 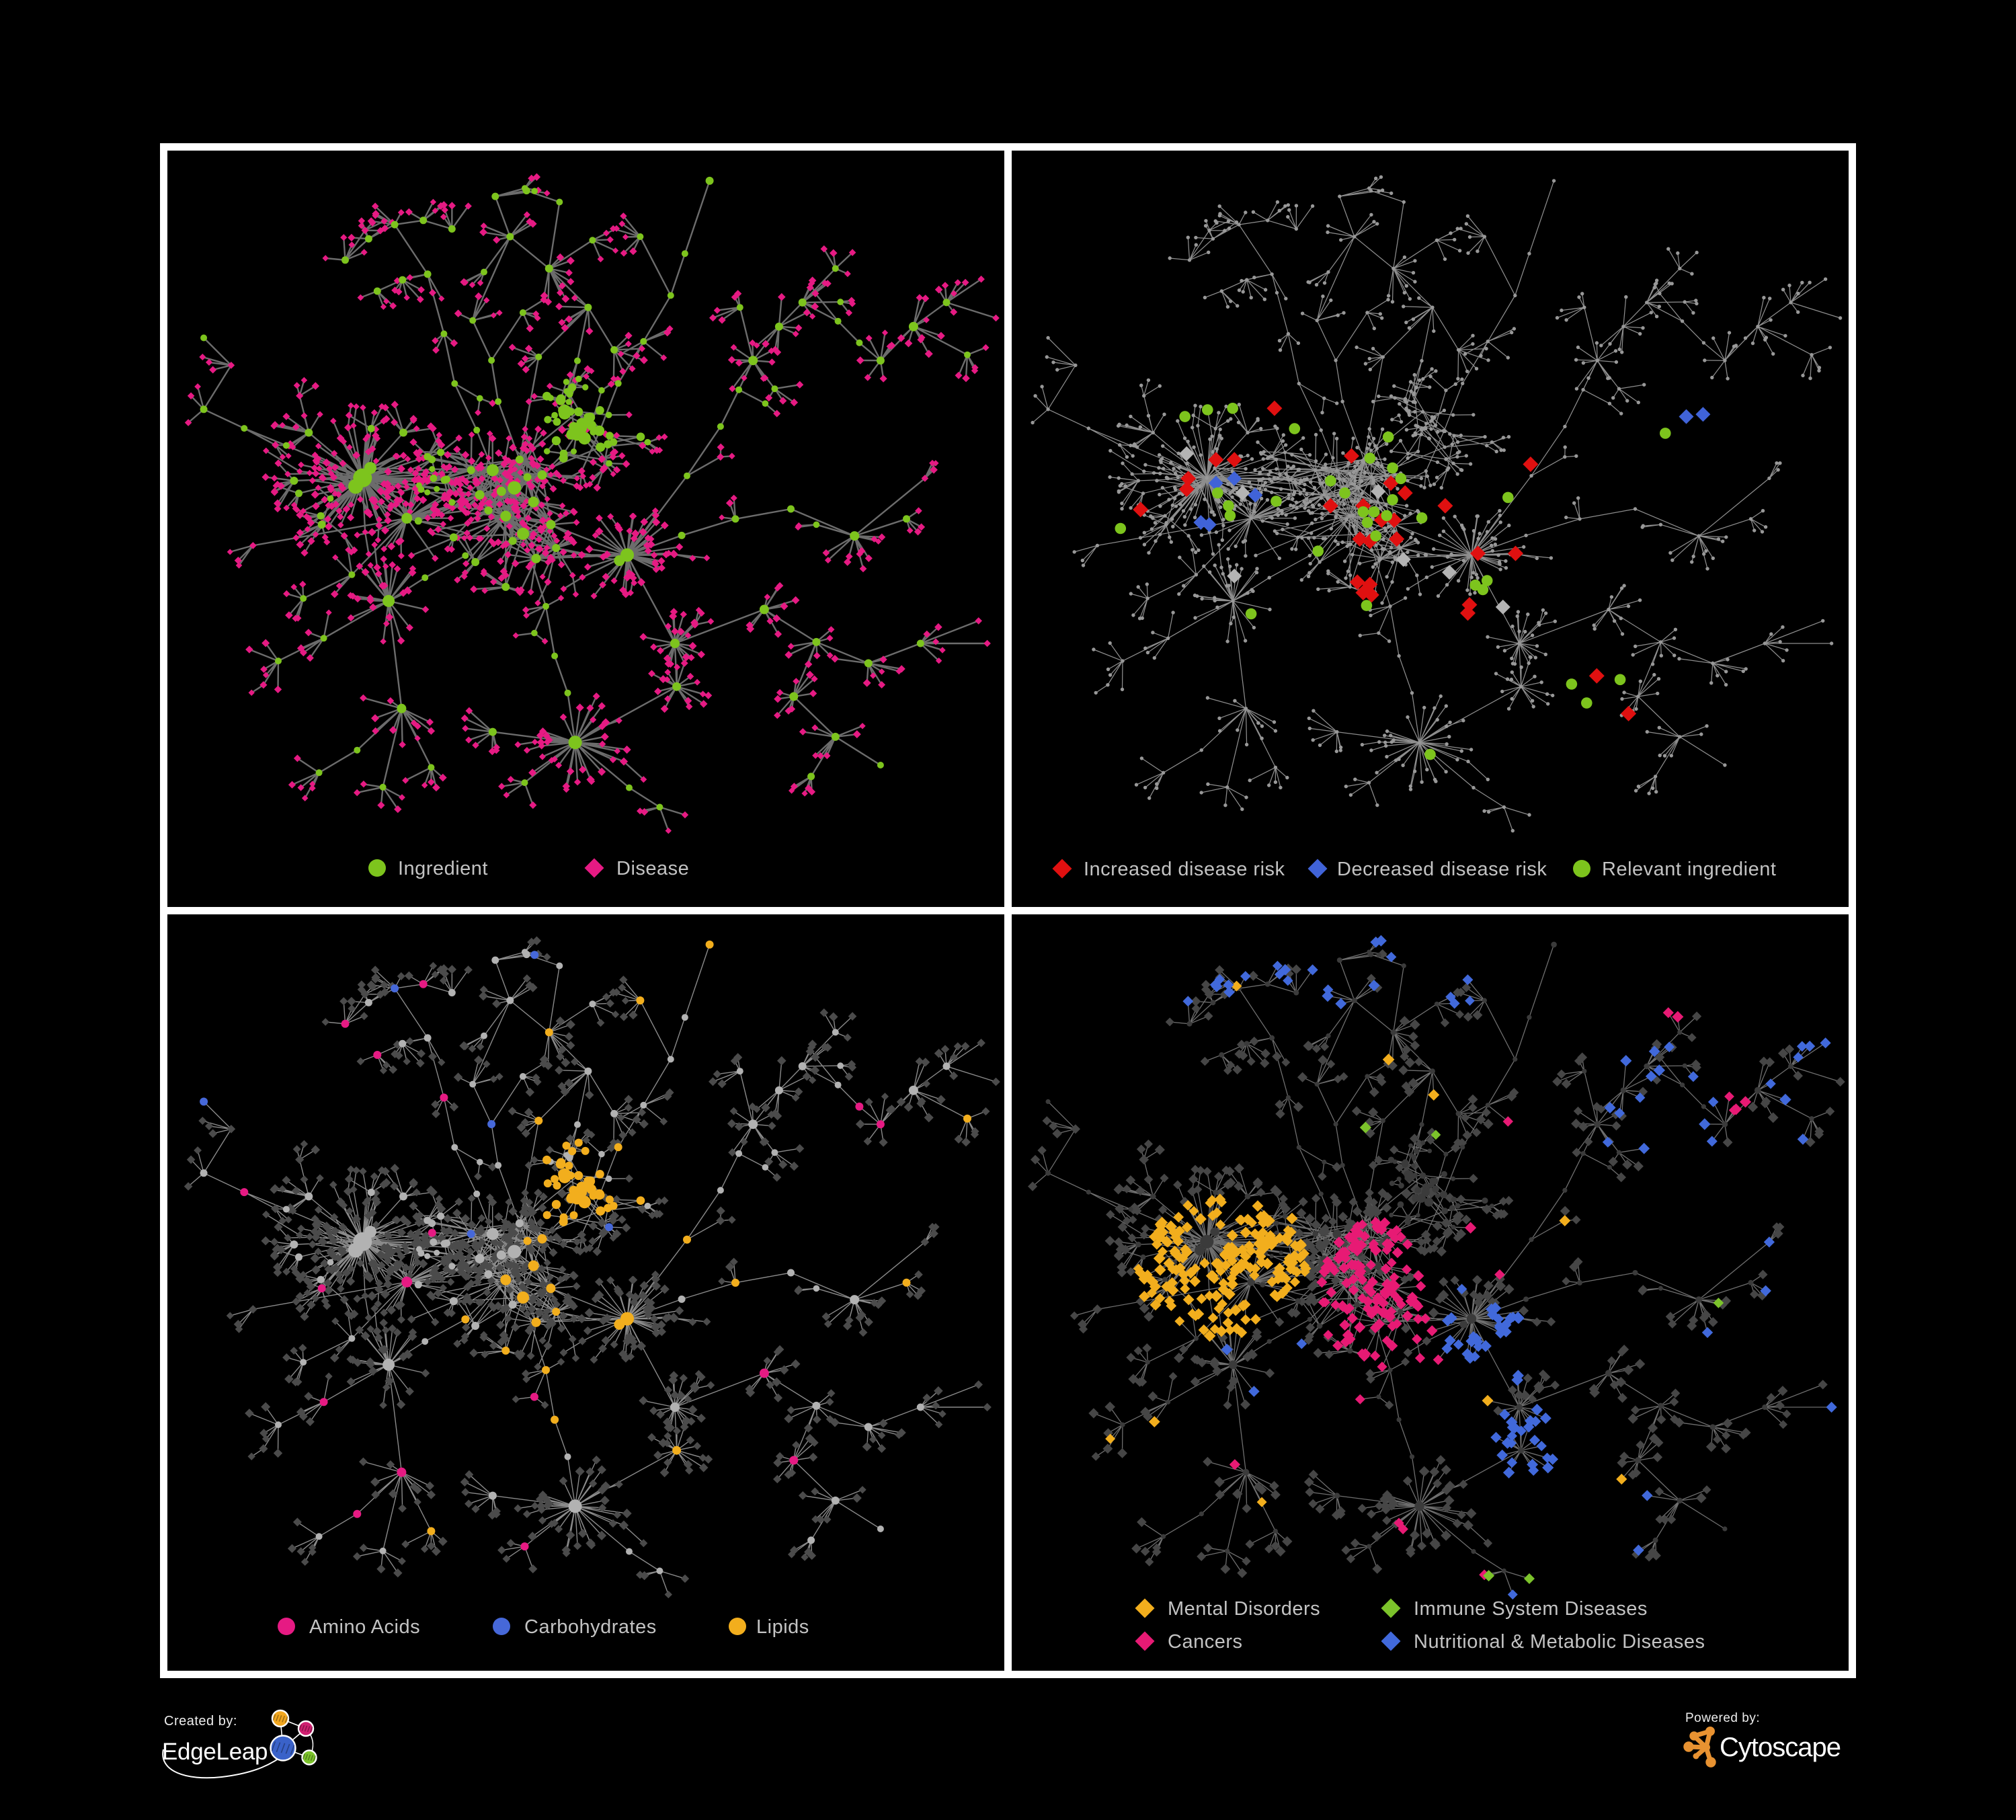 I want to click on svg-text: Cytoscape, so click(x=1780, y=1747).